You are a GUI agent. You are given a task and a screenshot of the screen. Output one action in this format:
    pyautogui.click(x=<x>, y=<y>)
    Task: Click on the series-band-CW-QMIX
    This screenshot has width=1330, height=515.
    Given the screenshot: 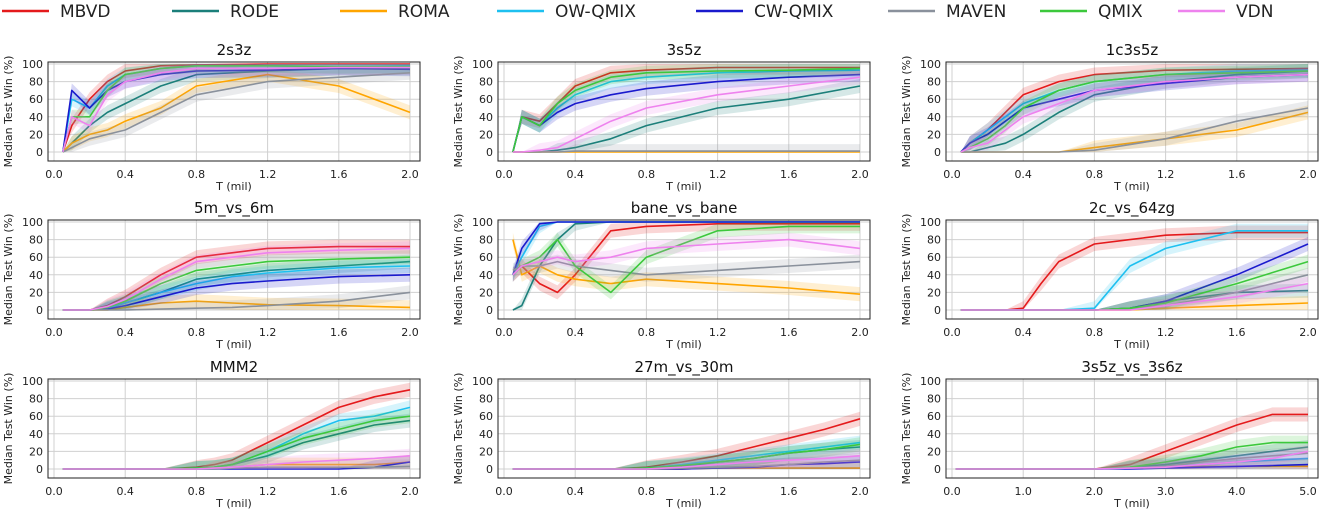 What is the action you would take?
    pyautogui.click(x=236, y=108)
    